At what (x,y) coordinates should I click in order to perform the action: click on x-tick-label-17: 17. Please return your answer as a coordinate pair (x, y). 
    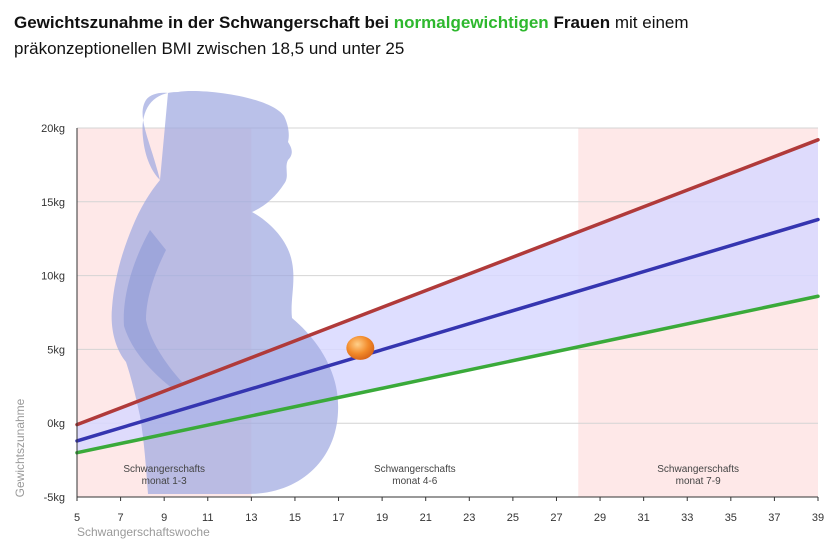
    Looking at the image, I should click on (338, 518).